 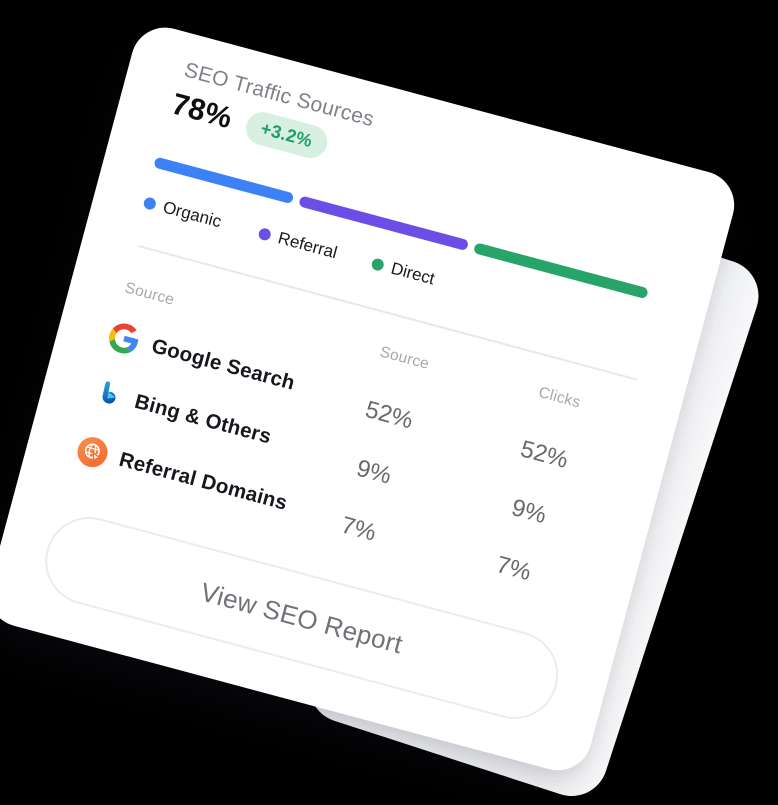 What do you see at coordinates (108, 394) in the screenshot?
I see `bing-icon` at bounding box center [108, 394].